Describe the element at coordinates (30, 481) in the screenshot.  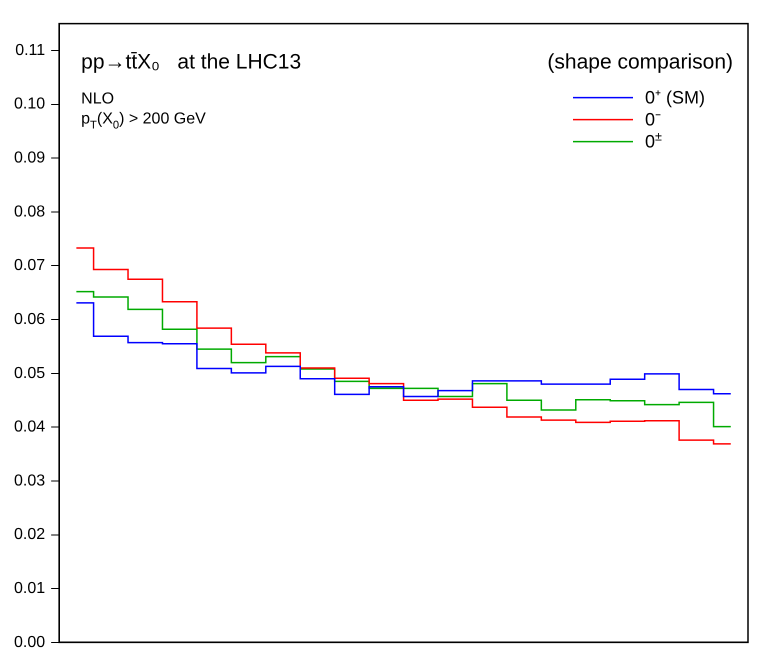
I see `y-tick-label: 0.03` at that location.